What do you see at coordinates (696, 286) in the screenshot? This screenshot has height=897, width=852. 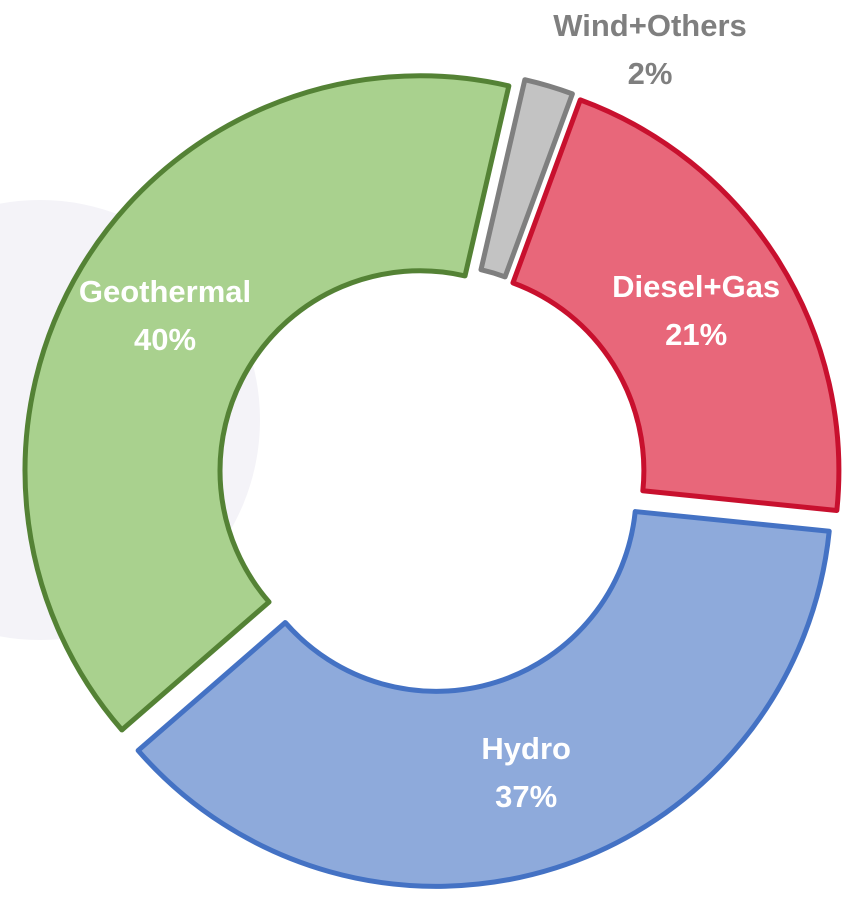 I see `slice-label: Diesel+Gas` at bounding box center [696, 286].